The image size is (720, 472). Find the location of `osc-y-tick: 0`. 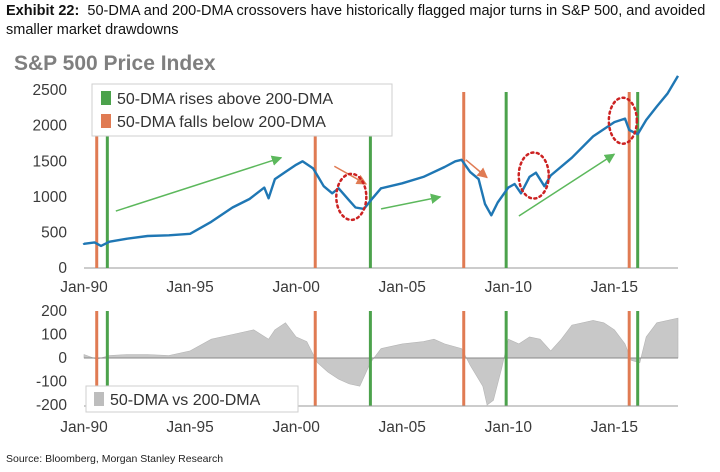

osc-y-tick: 0 is located at coordinates (62, 358).